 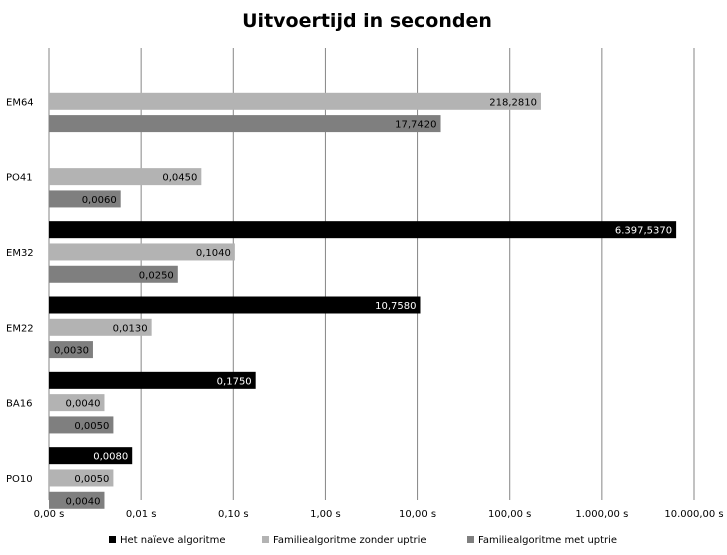 I want to click on data-label: 0,0080, so click(x=110, y=457).